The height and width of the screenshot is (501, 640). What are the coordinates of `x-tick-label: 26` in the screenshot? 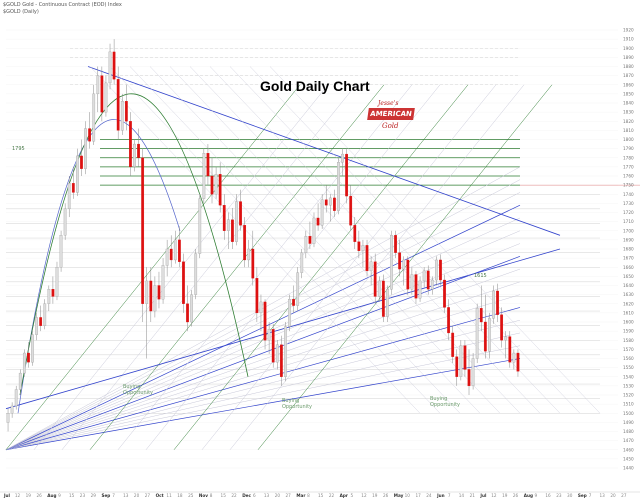 It's located at (386, 495).